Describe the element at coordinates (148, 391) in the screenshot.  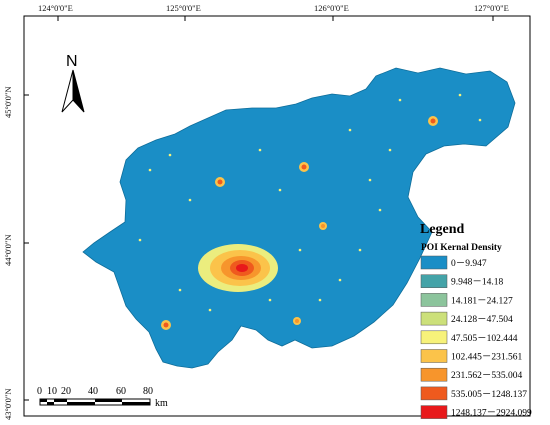
I see `scale-label-80: 80` at that location.